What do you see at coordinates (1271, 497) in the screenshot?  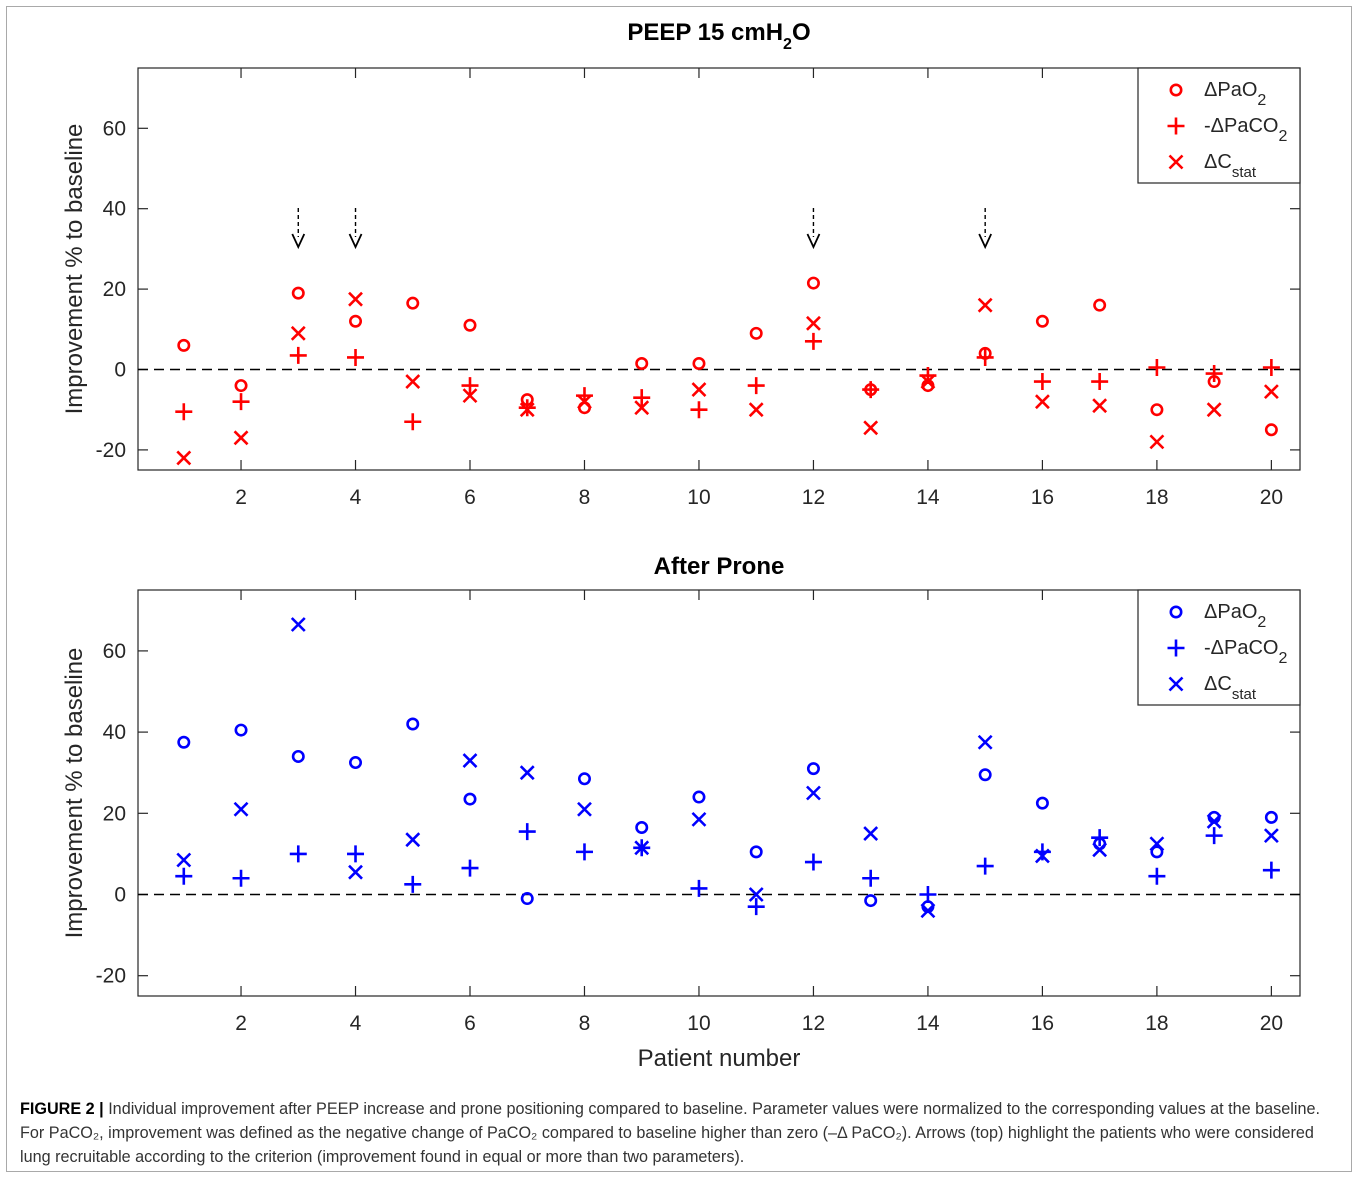 I see `x-tick-label: 20` at bounding box center [1271, 497].